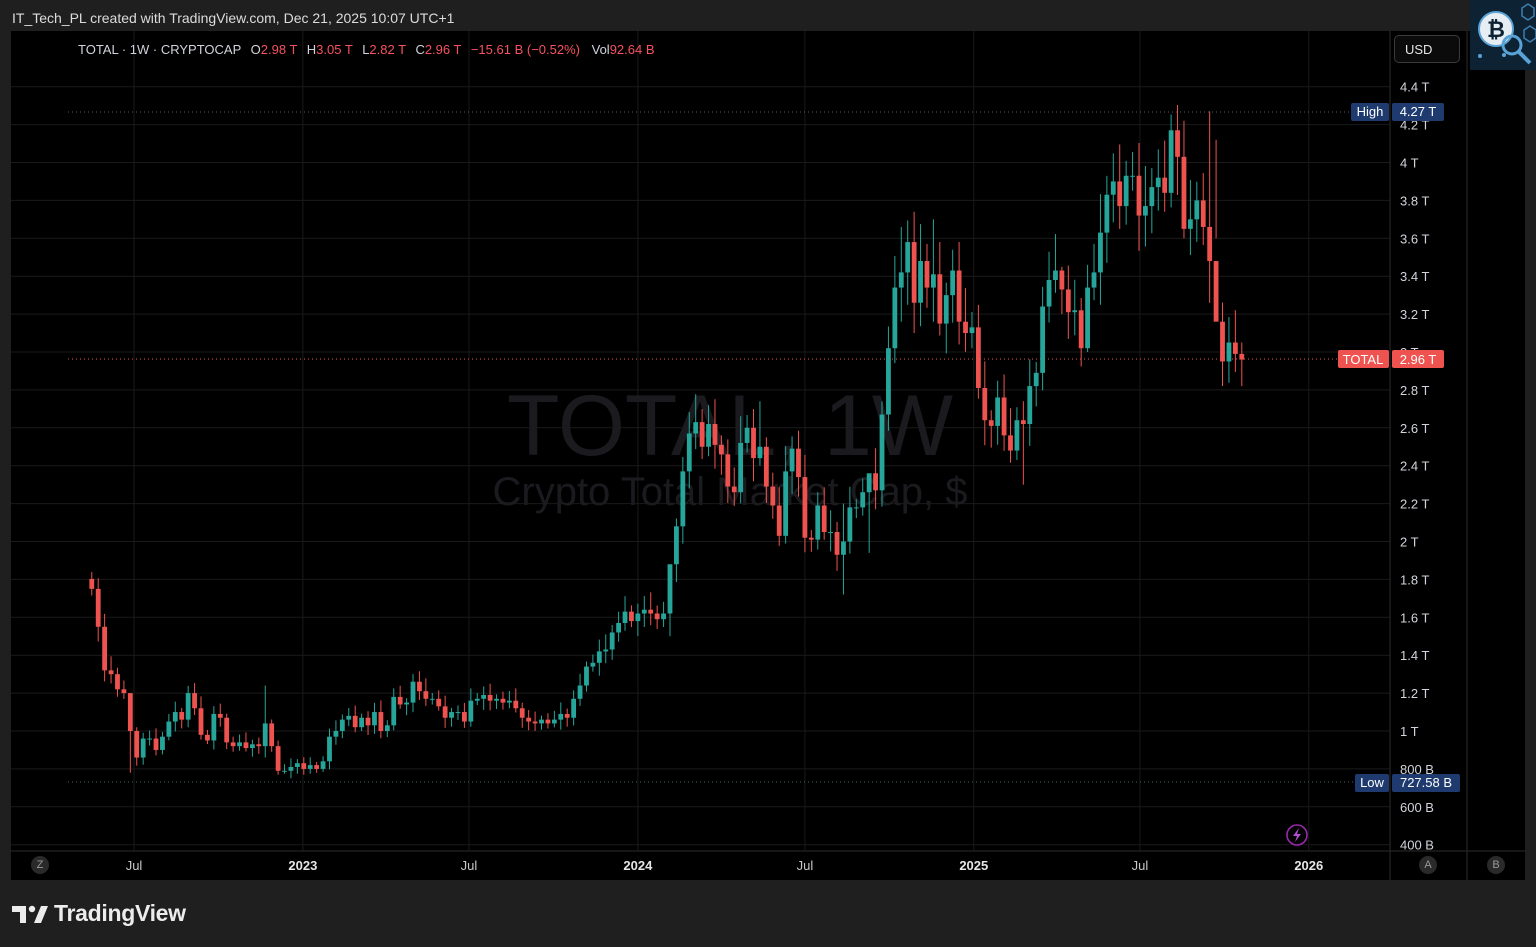 The width and height of the screenshot is (1536, 947). Describe the element at coordinates (420, 49) in the screenshot. I see `close-label: C` at that location.